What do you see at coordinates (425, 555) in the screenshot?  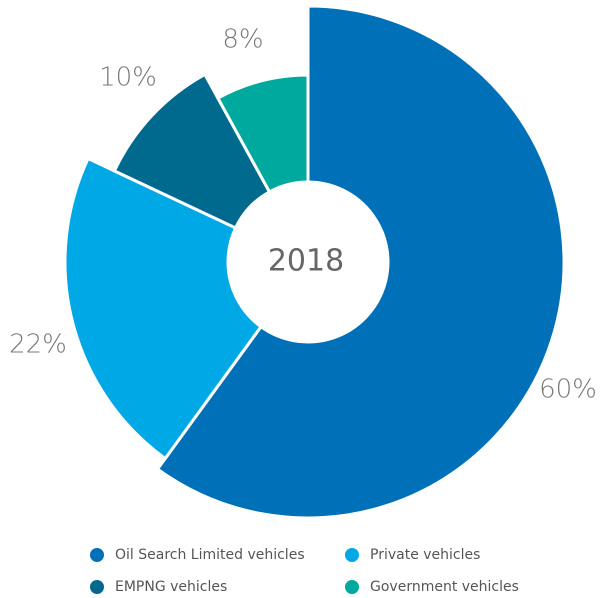 I see `legend-label: Private vehicles` at bounding box center [425, 555].